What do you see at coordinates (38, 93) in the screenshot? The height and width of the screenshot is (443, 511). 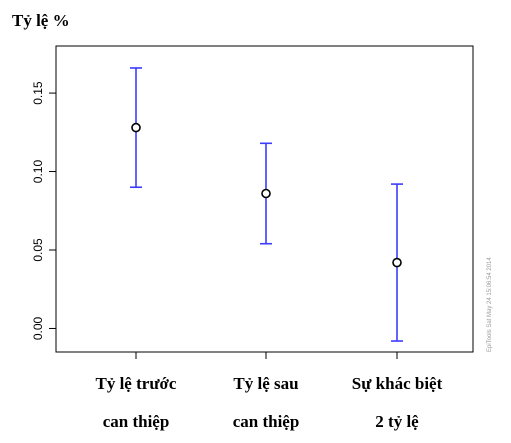 I see `y-tick-label: 0.15` at bounding box center [38, 93].